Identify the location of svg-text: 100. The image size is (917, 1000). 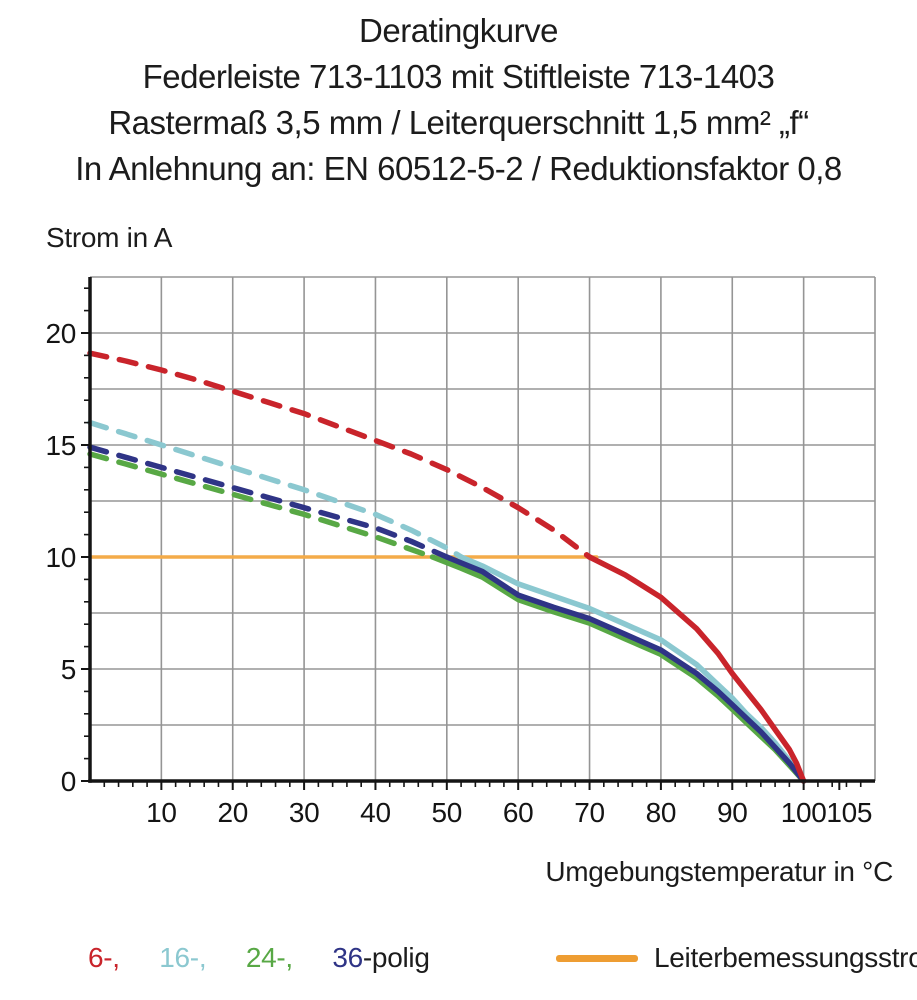
(804, 812).